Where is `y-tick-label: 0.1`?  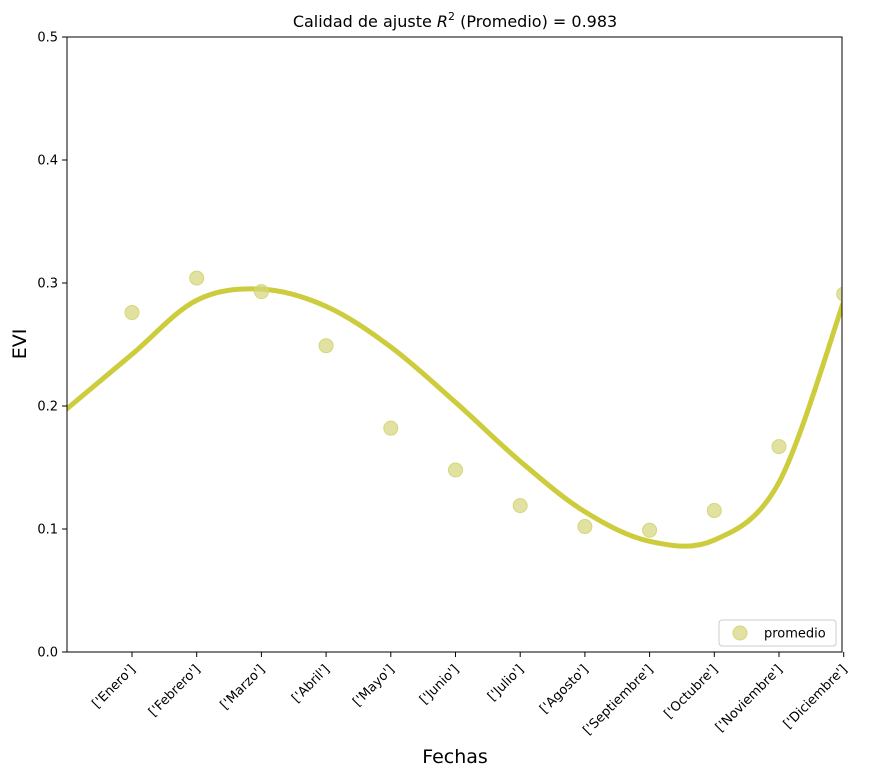 y-tick-label: 0.1 is located at coordinates (47, 530).